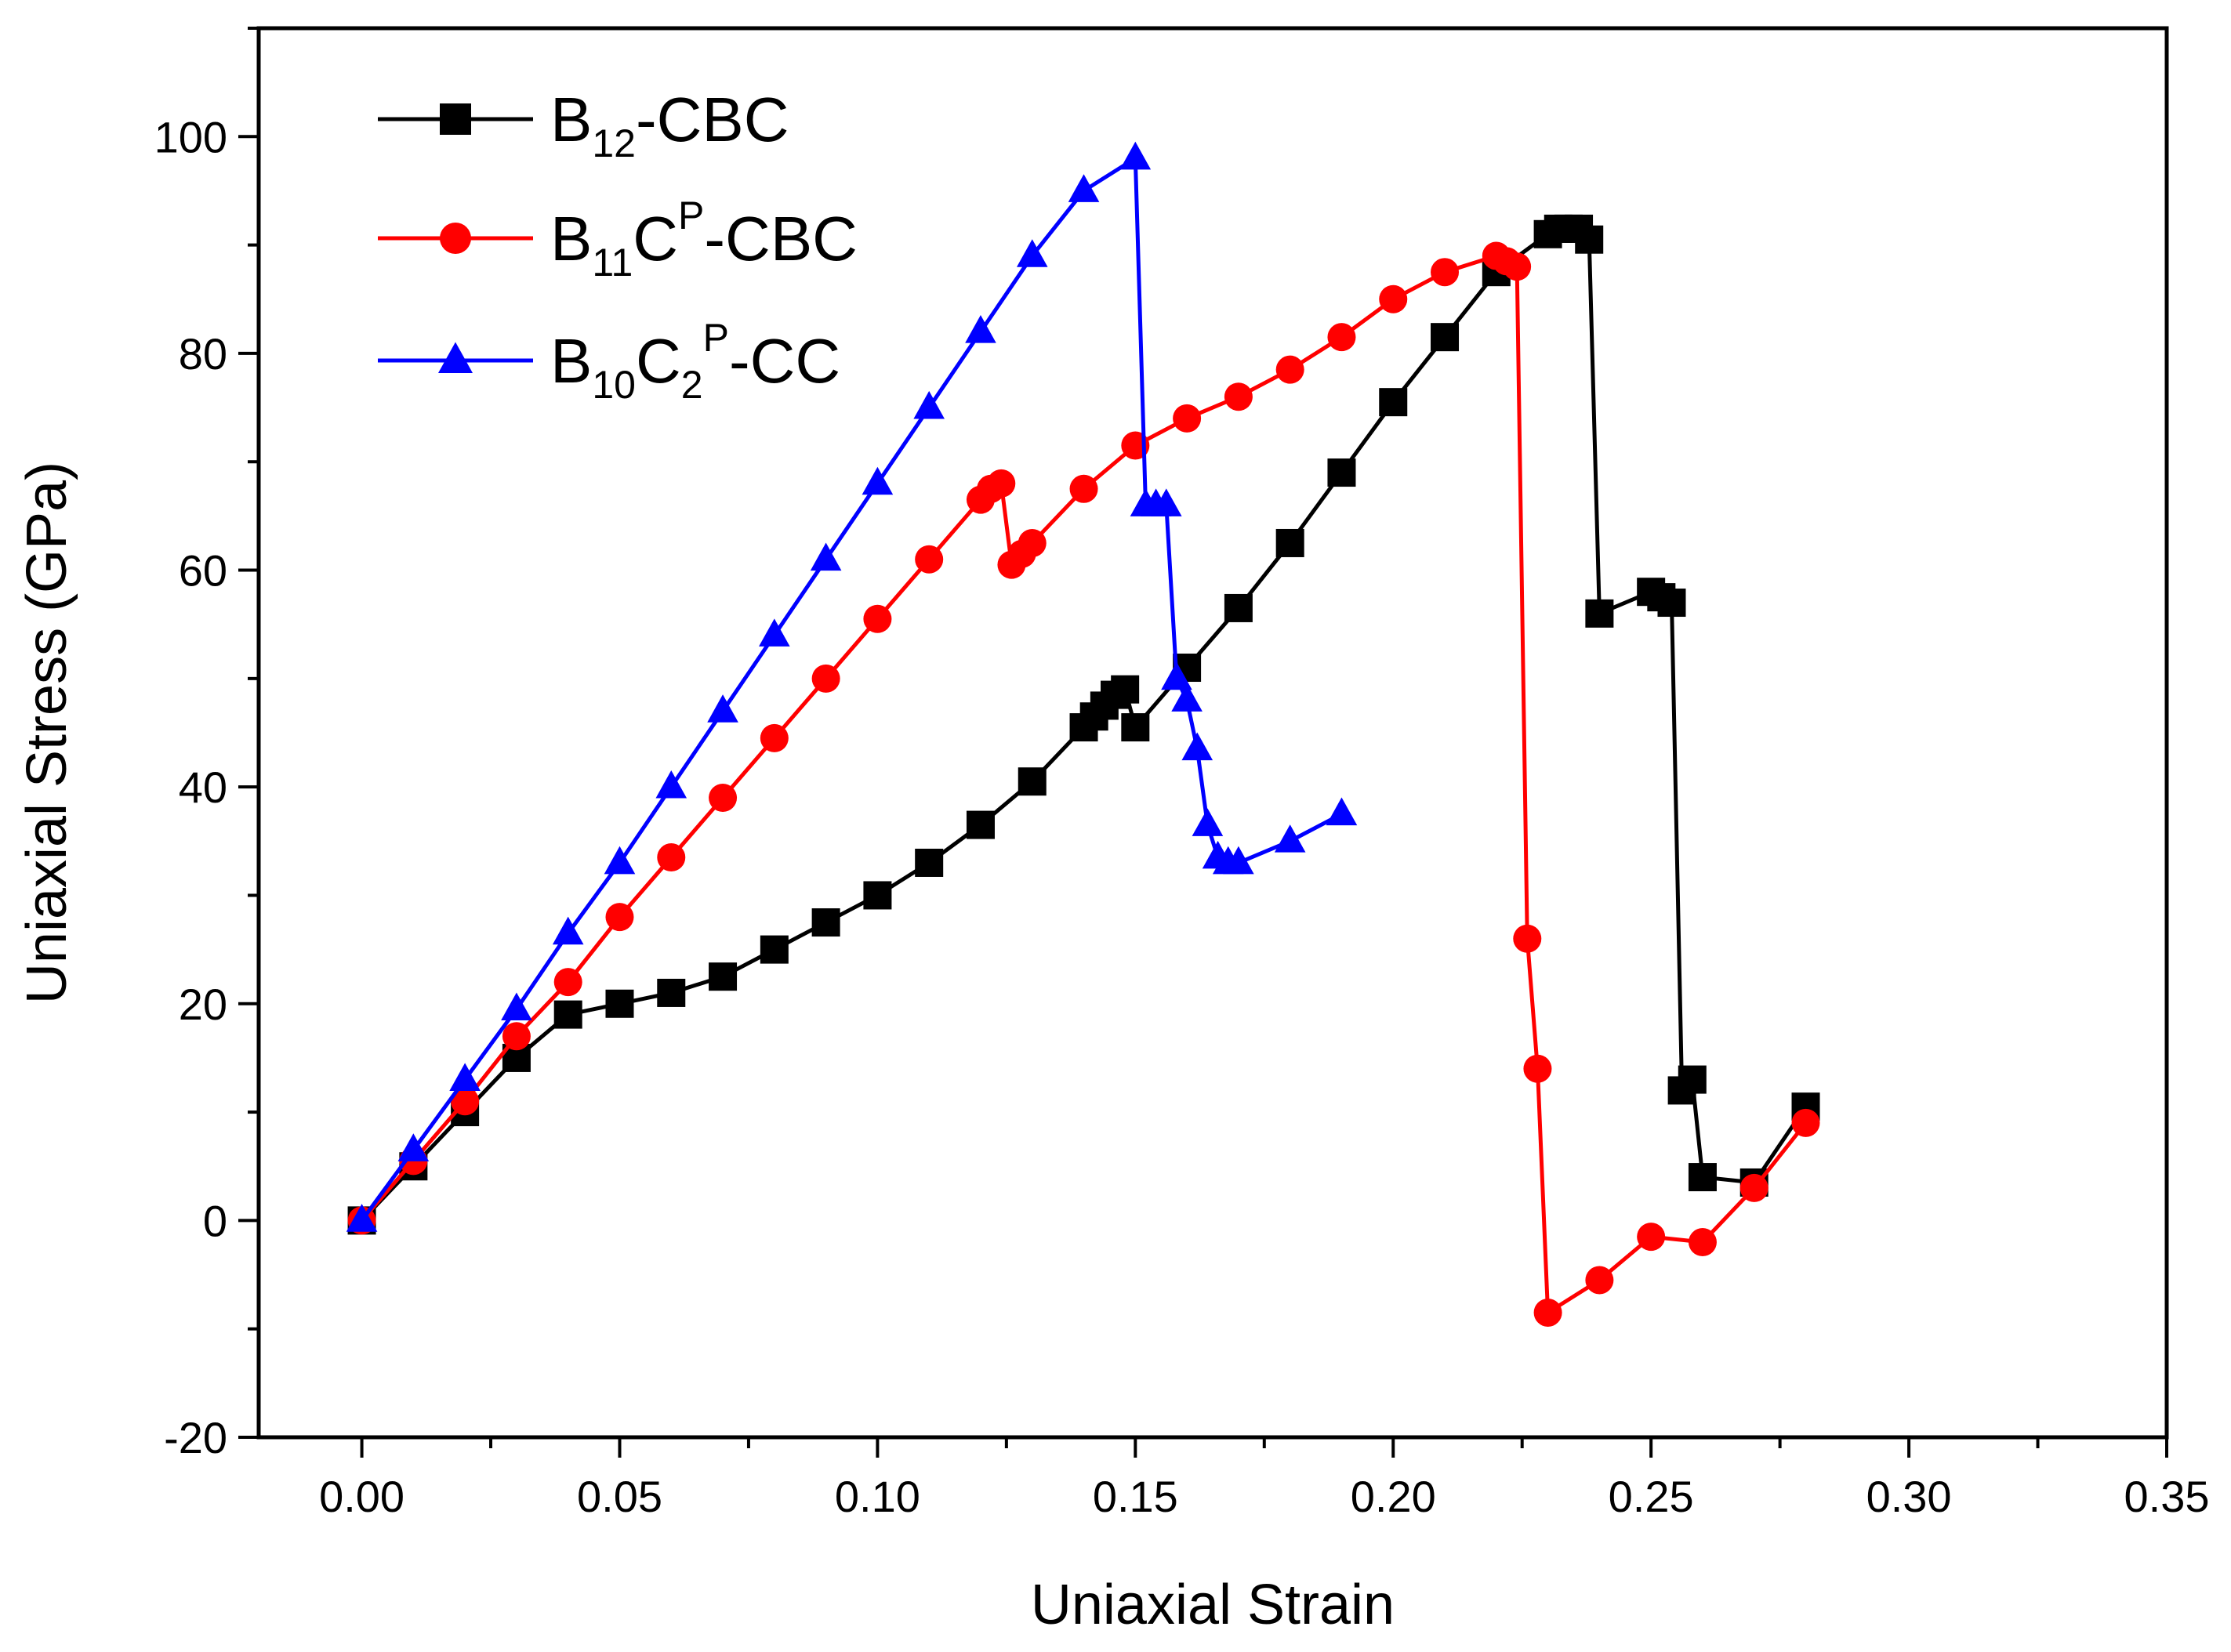  Describe the element at coordinates (203, 1004) in the screenshot. I see `y-tick-label: 20` at that location.